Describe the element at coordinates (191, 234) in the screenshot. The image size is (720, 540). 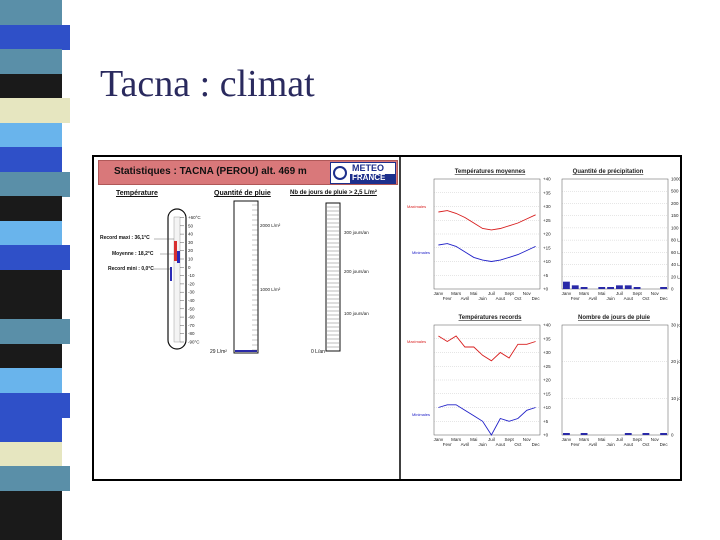
I see `thermometer-scale-label: 40` at that location.